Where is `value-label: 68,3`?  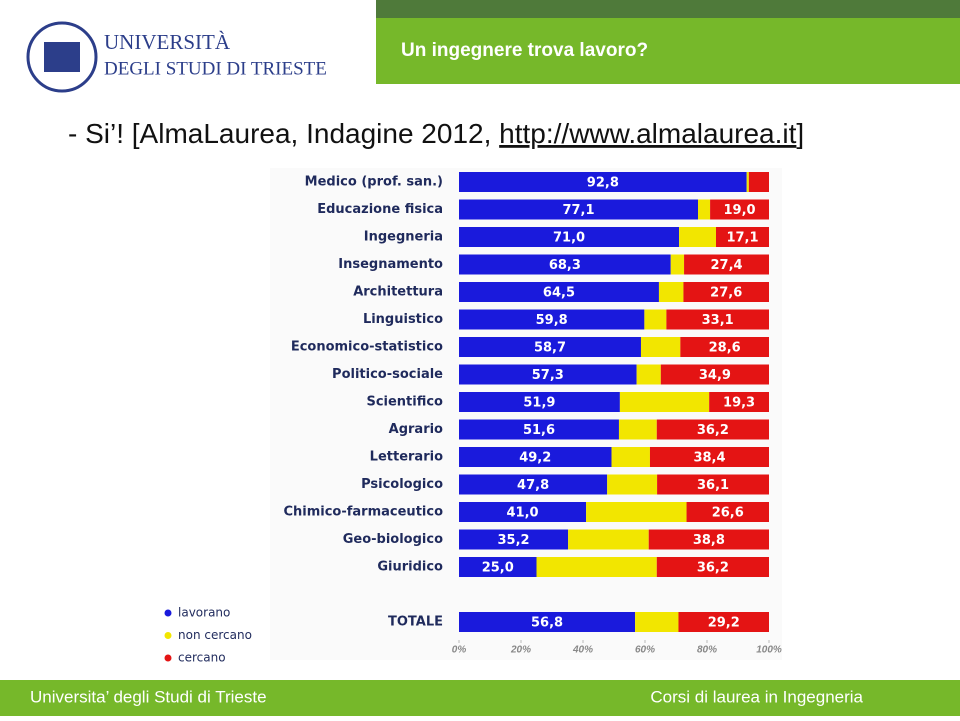
value-label: 68,3 is located at coordinates (565, 265).